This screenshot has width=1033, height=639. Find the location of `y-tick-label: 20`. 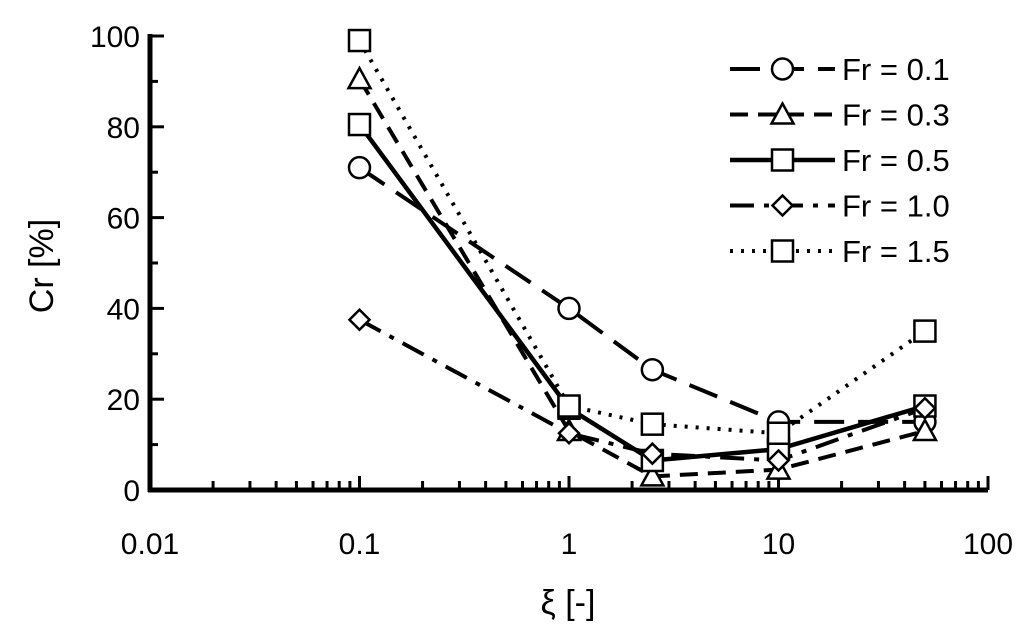

y-tick-label: 20 is located at coordinates (123, 400).